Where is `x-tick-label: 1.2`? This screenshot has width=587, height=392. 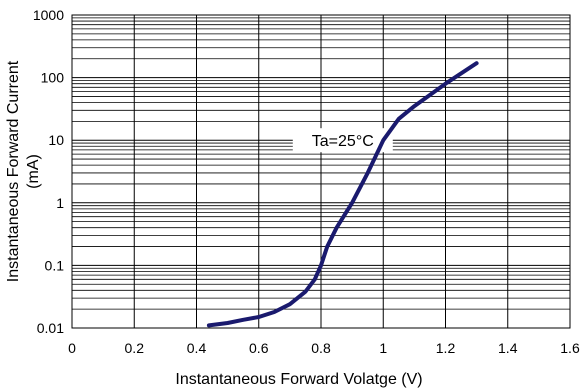
x-tick-label: 1.2 is located at coordinates (446, 348).